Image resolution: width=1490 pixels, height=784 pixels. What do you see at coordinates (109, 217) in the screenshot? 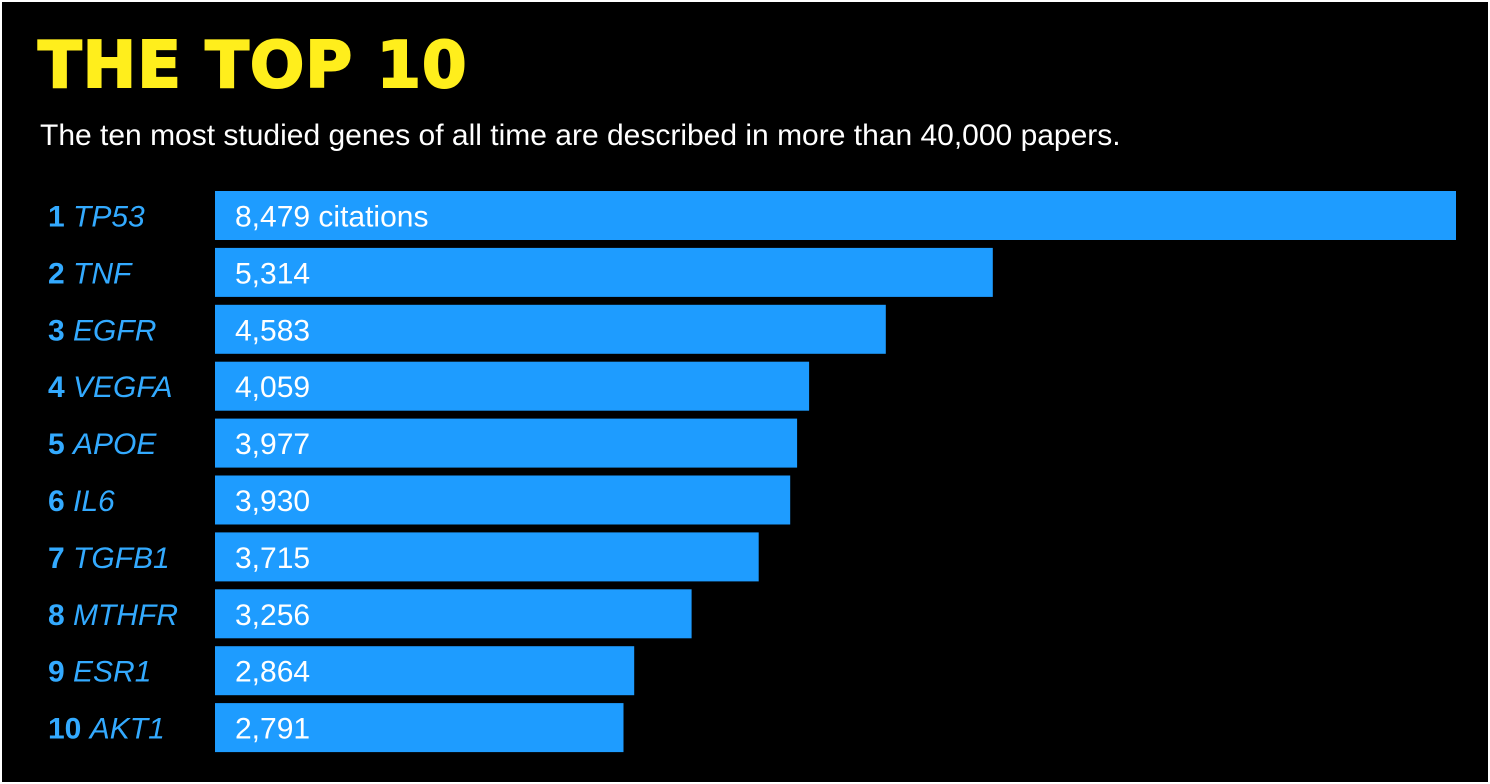
I see `gene-name: TP53` at bounding box center [109, 217].